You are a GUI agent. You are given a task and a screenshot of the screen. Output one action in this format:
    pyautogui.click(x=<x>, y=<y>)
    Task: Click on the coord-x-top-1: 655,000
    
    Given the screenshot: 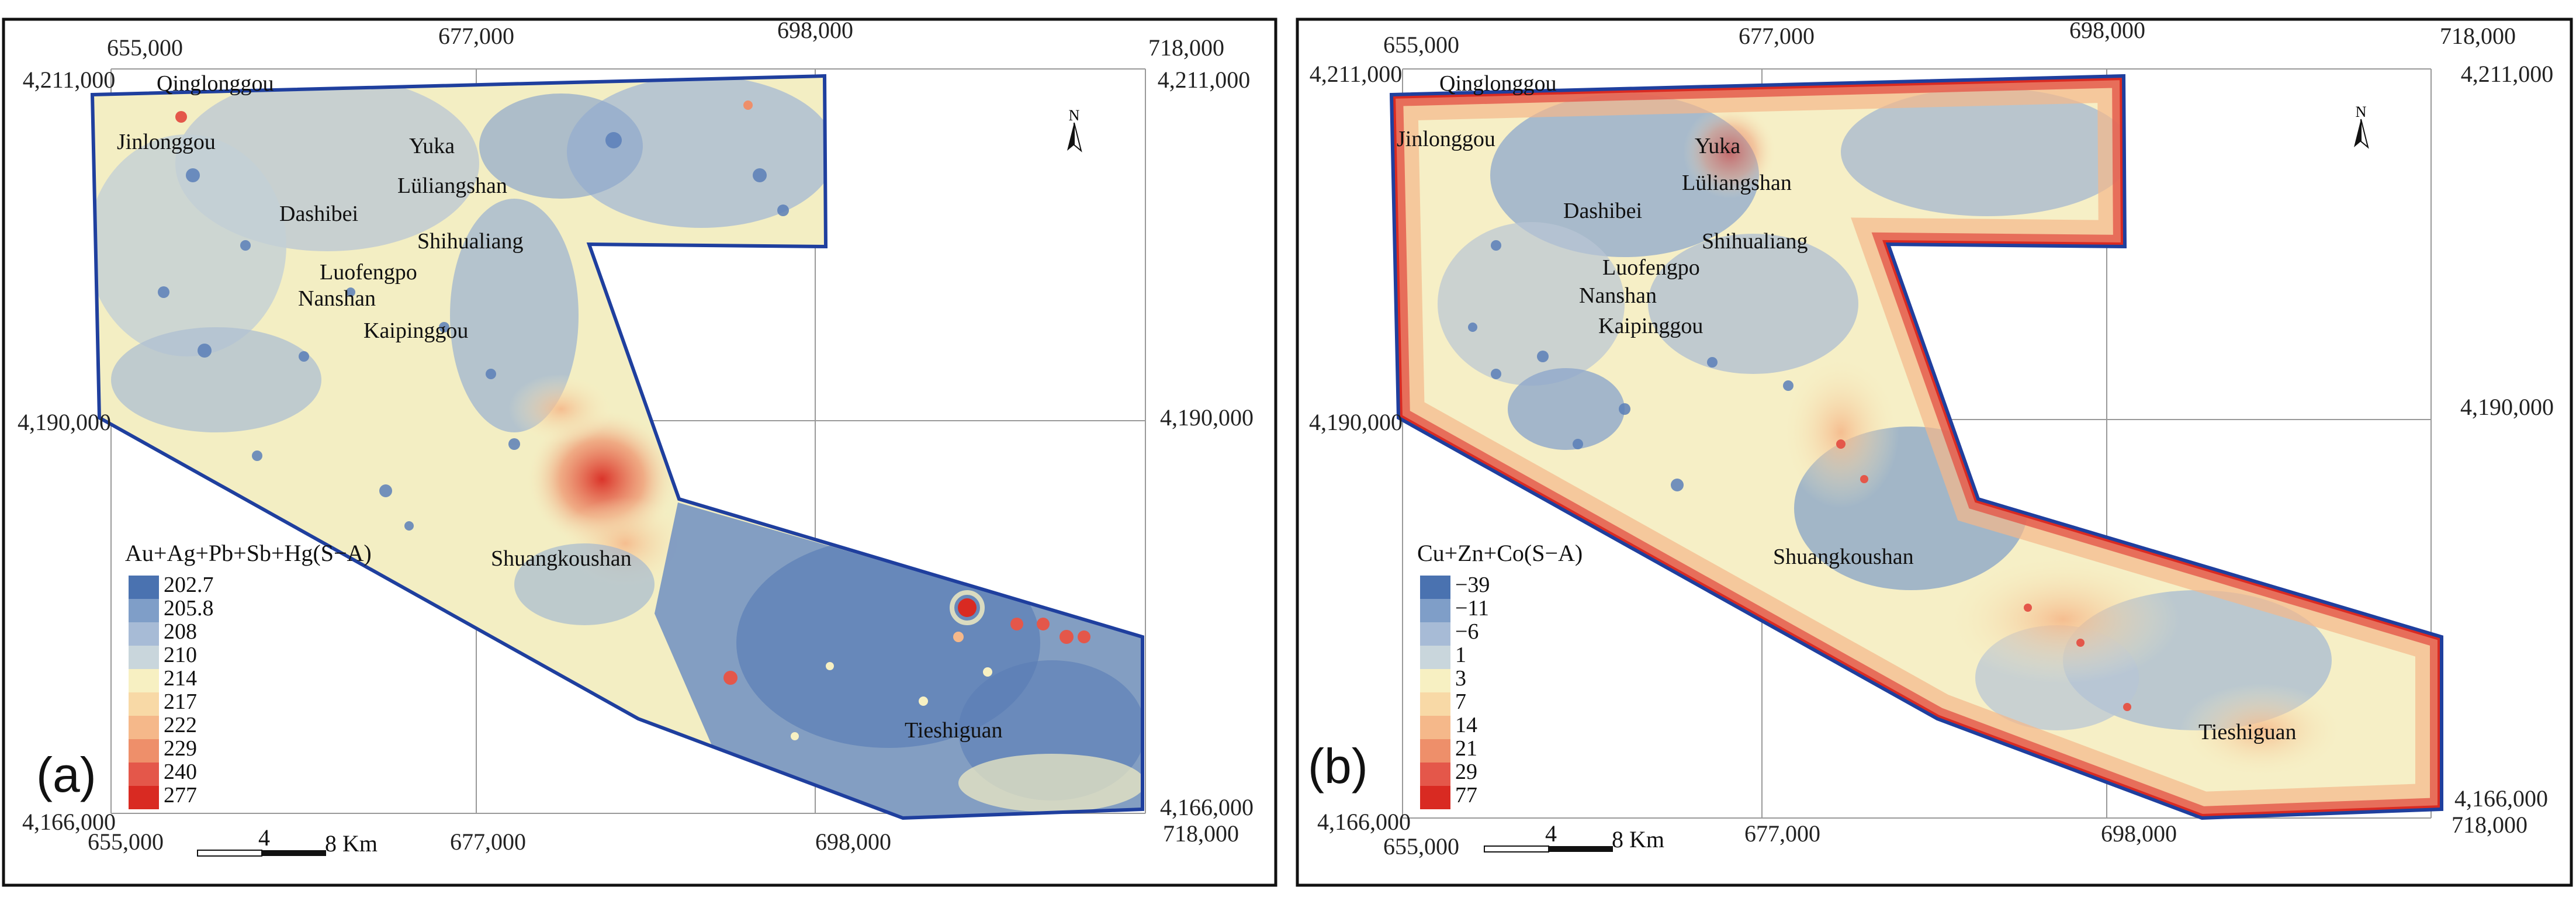 What is the action you would take?
    pyautogui.click(x=1421, y=45)
    